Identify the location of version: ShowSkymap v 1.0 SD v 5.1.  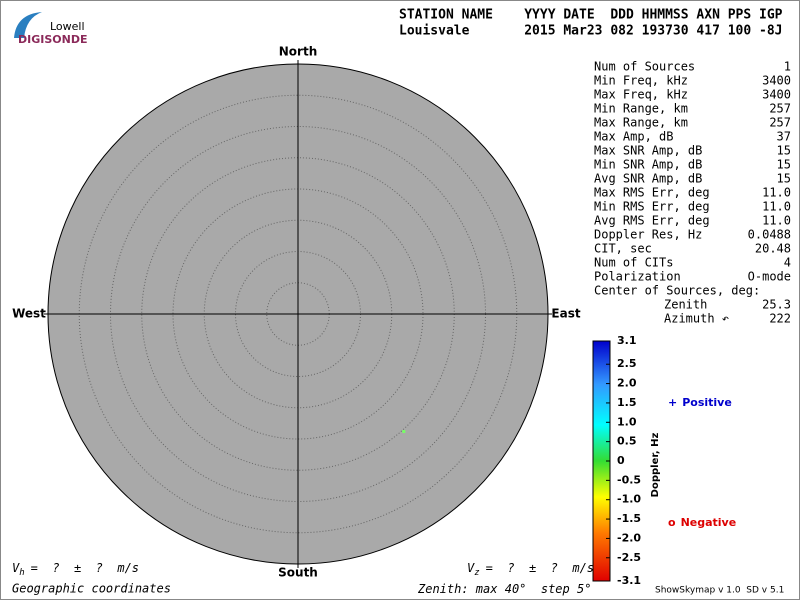
(719, 591).